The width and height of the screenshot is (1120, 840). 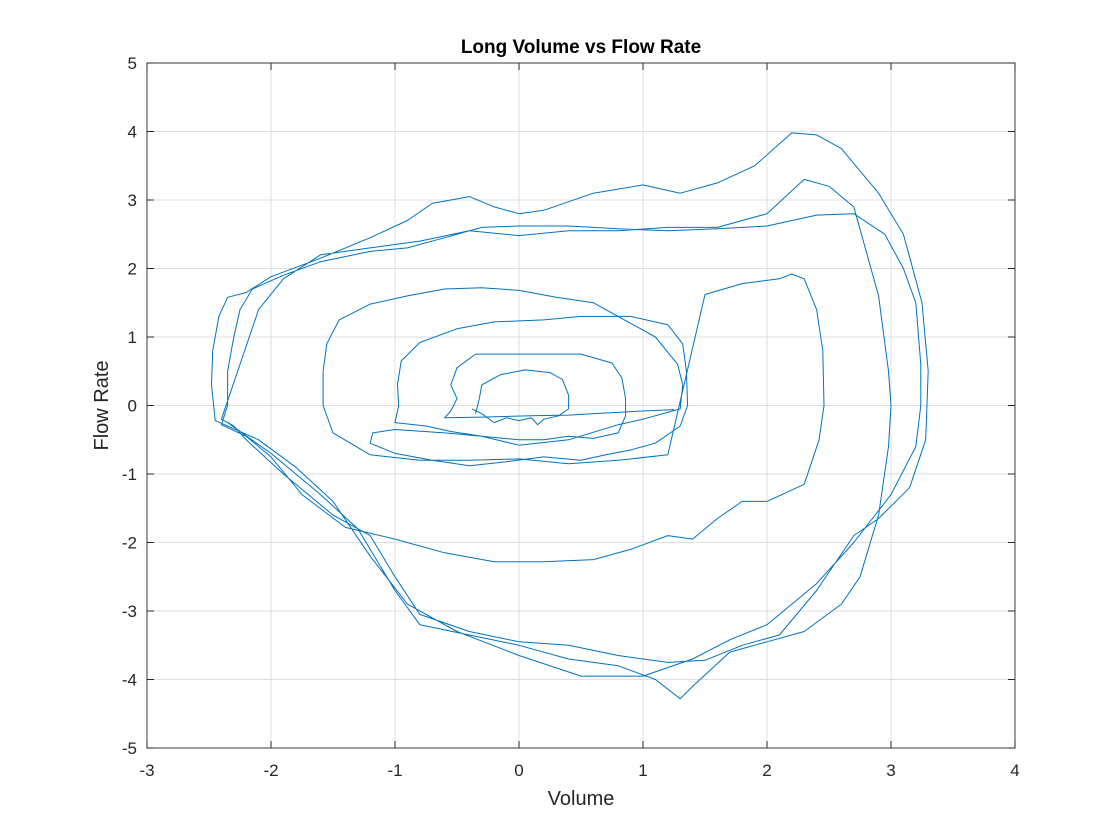 What do you see at coordinates (129, 474) in the screenshot?
I see `y-tick-label: -1` at bounding box center [129, 474].